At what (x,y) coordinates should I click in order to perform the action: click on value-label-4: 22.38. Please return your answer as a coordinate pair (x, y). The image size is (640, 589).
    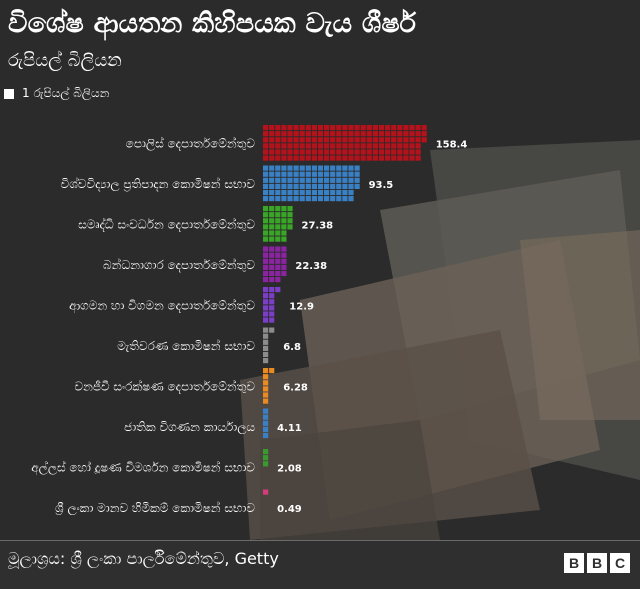
    Looking at the image, I should click on (311, 266).